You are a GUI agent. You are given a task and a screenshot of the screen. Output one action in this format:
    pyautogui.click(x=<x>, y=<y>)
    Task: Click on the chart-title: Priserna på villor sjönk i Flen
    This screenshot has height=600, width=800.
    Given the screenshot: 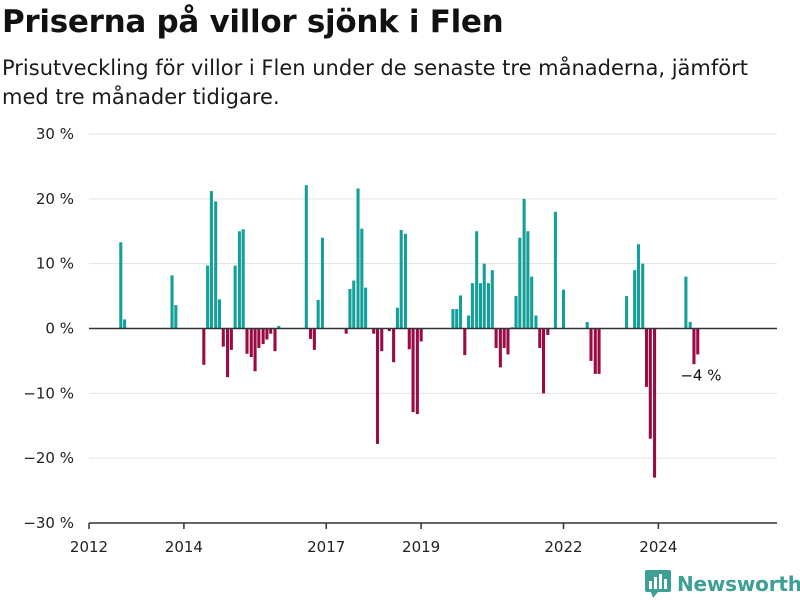 What is the action you would take?
    pyautogui.click(x=253, y=22)
    